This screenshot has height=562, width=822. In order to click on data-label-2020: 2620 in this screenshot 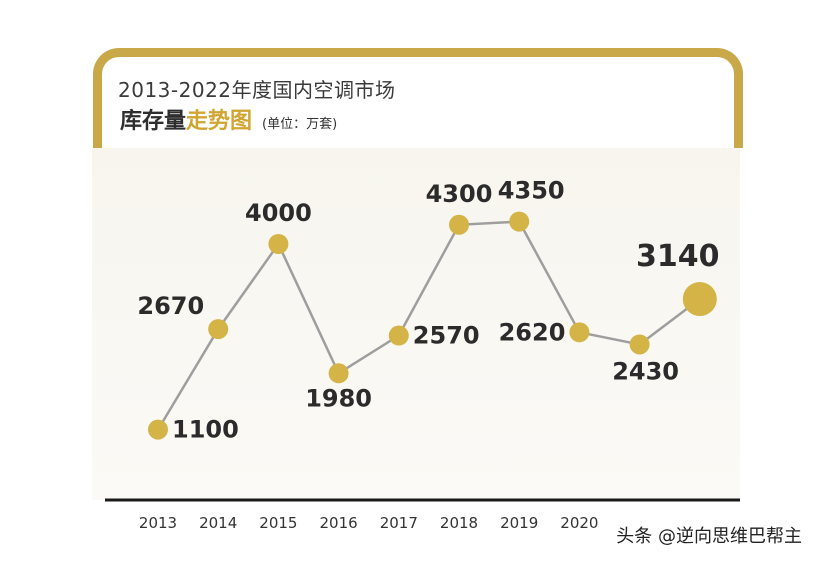, I will do `click(532, 332)`.